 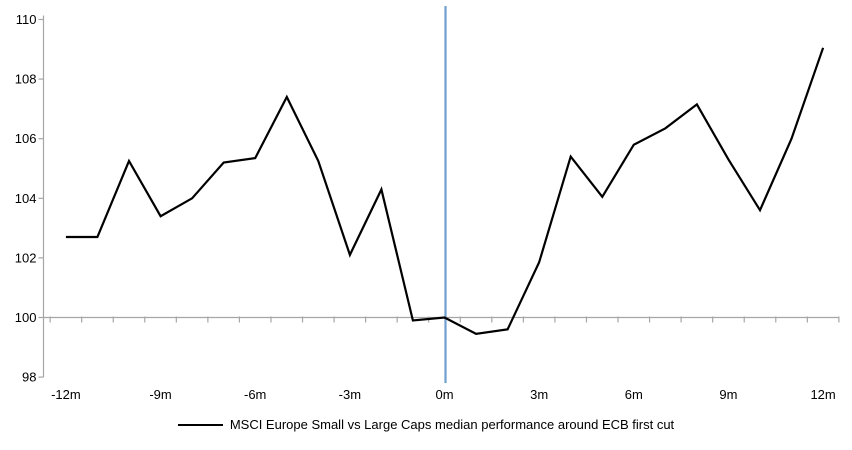 What do you see at coordinates (350, 394) in the screenshot?
I see `x-tick-label: -3m` at bounding box center [350, 394].